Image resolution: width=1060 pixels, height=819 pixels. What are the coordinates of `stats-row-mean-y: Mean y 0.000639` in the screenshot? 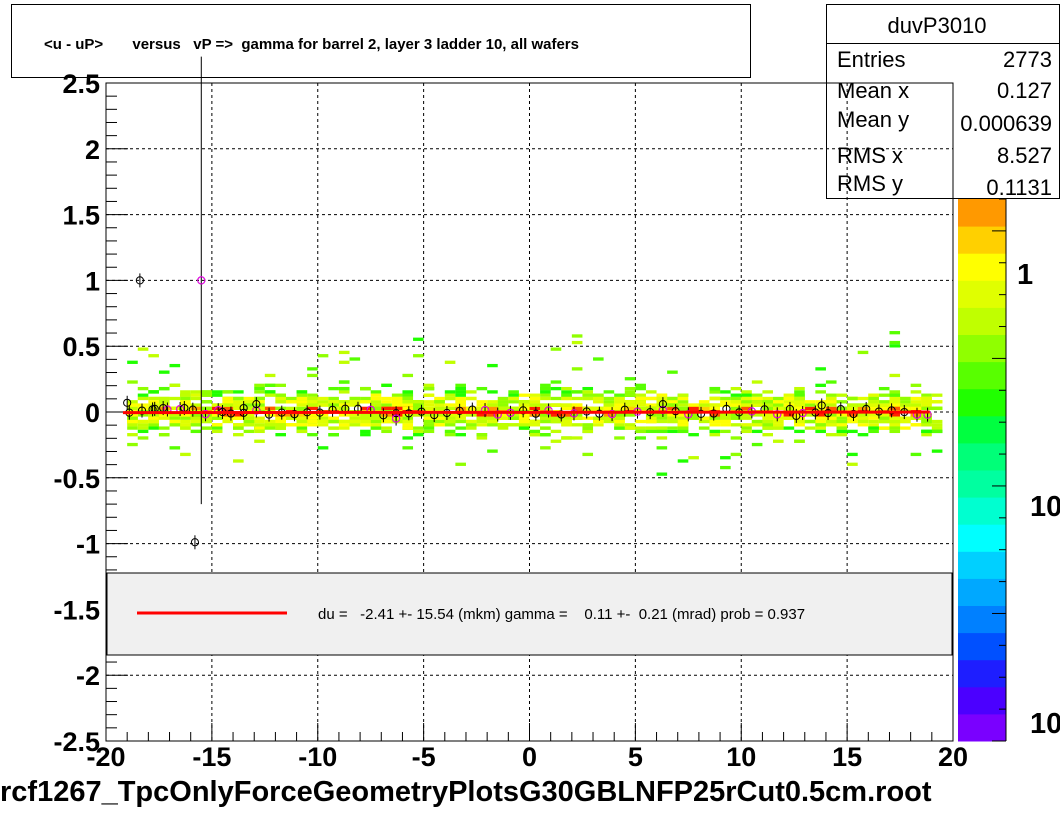 It's located at (944, 122).